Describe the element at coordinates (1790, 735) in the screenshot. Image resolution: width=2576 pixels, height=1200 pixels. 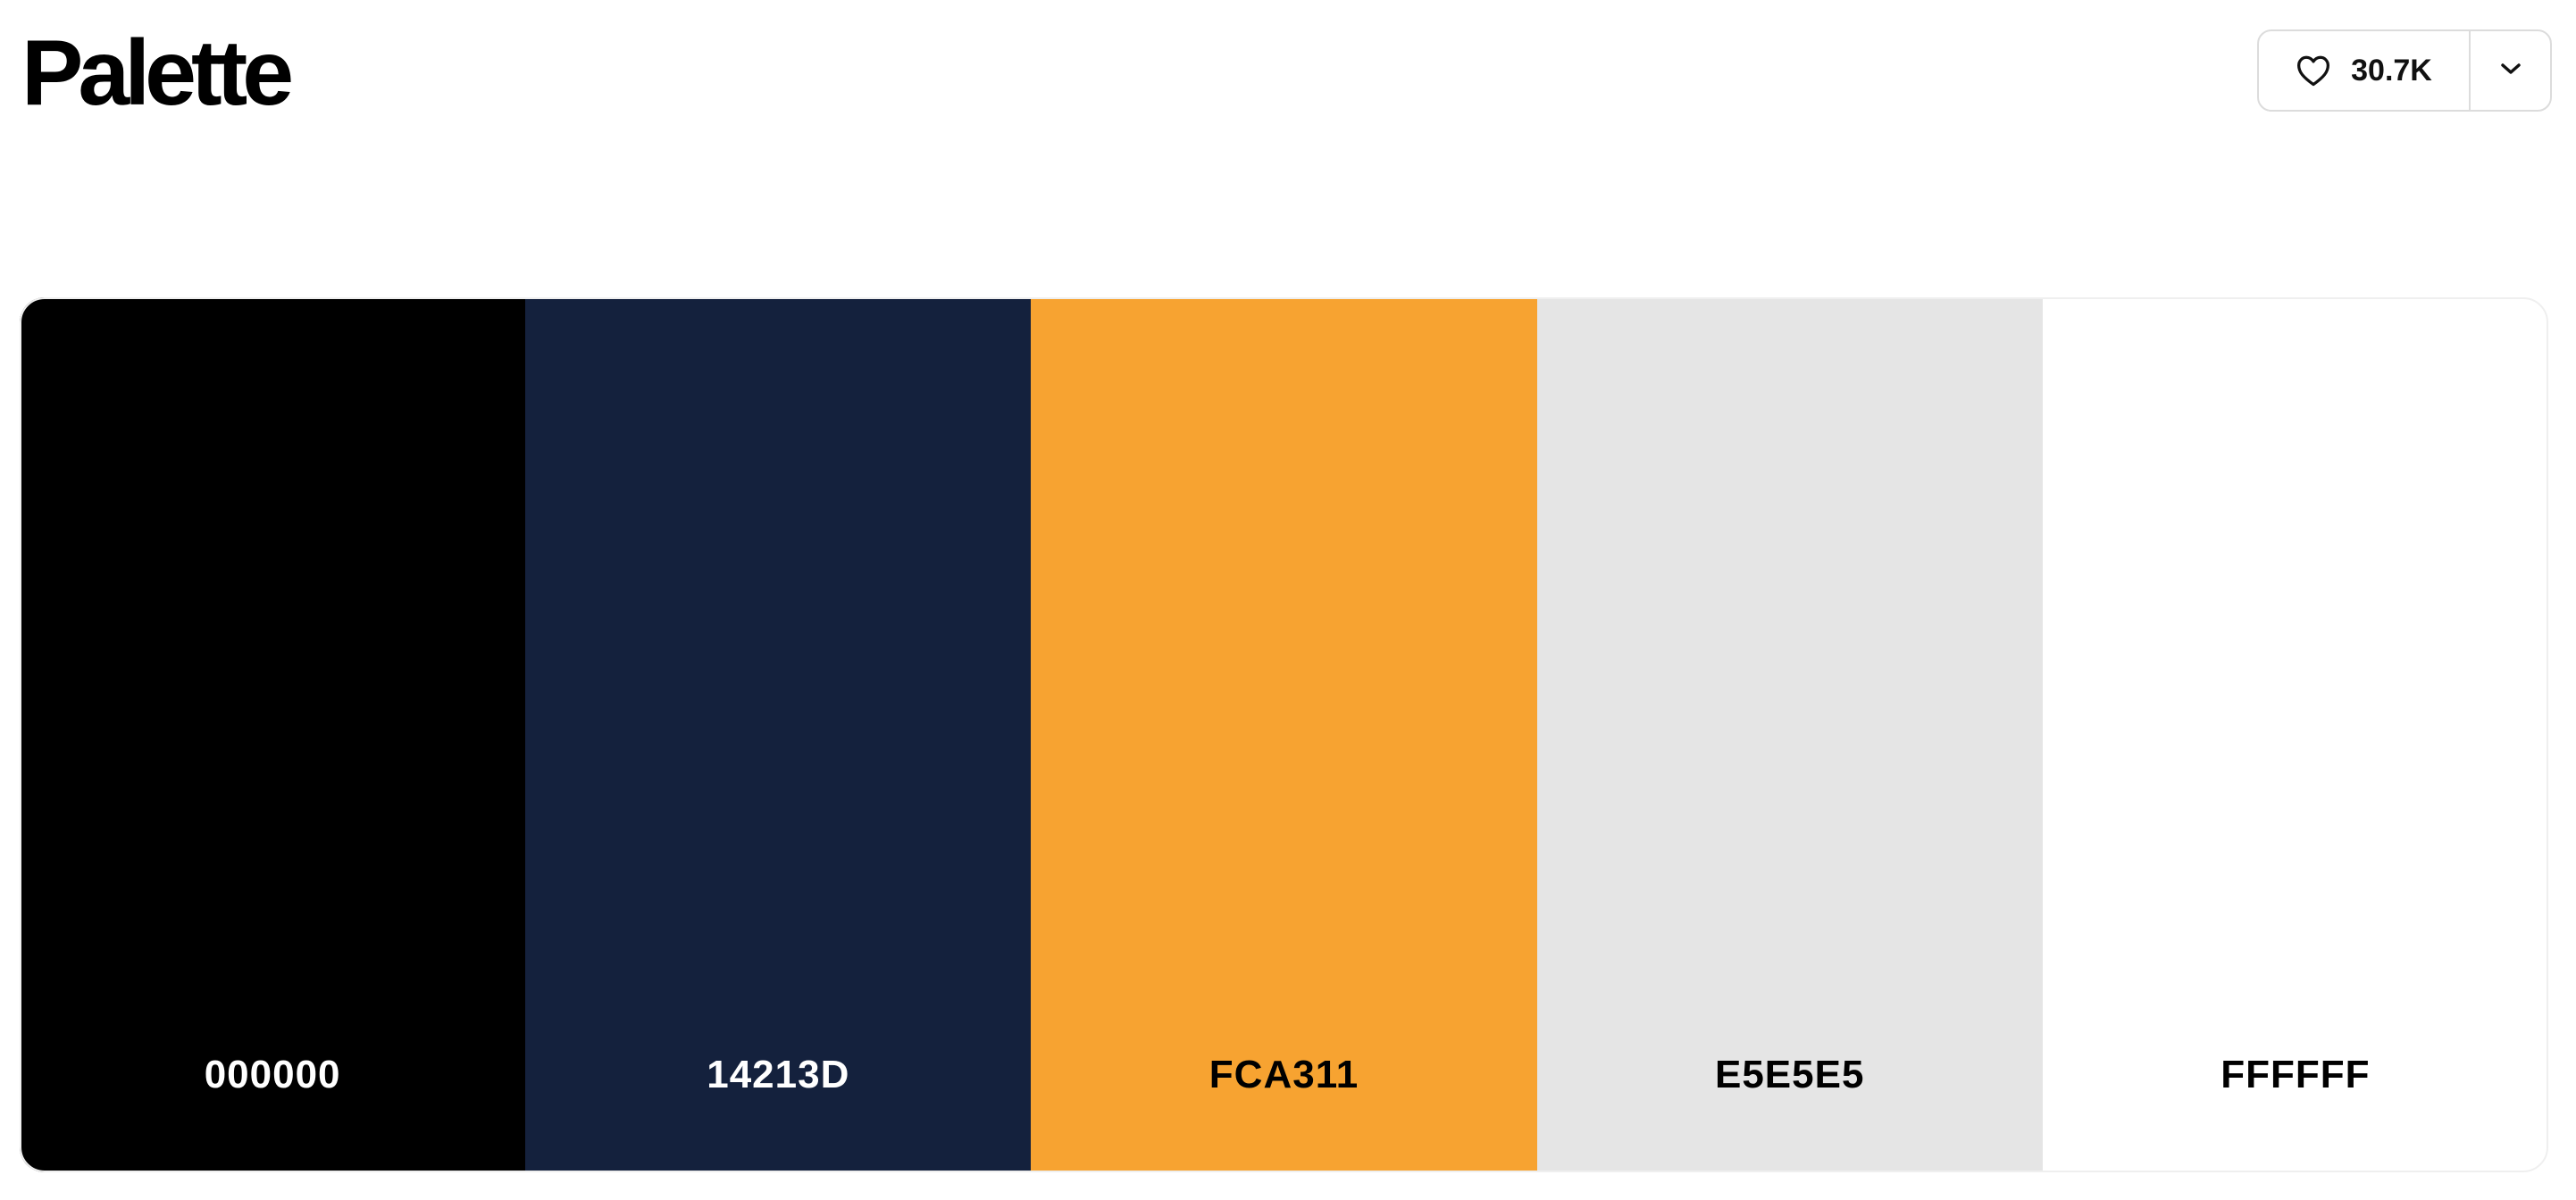
I see `color-swatch: E5E5E5` at that location.